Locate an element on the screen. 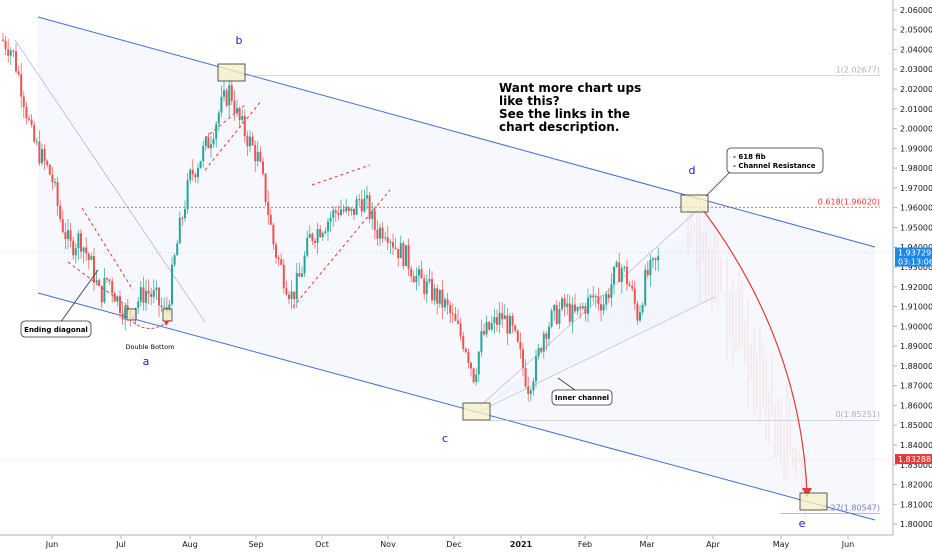 This screenshot has height=554, width=932. callout-inner-channel-box is located at coordinates (582, 397).